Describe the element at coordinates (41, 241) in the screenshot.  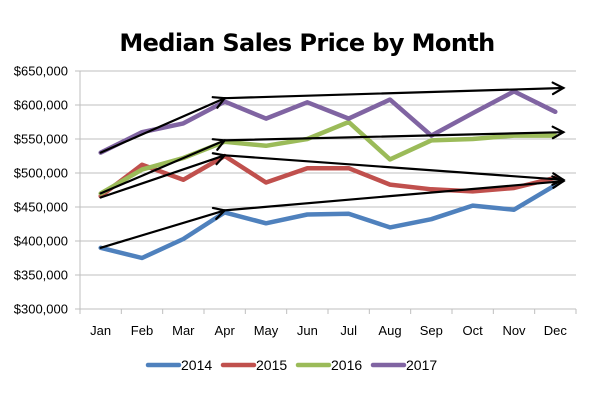
I see `y-tick-label: $400,000` at that location.